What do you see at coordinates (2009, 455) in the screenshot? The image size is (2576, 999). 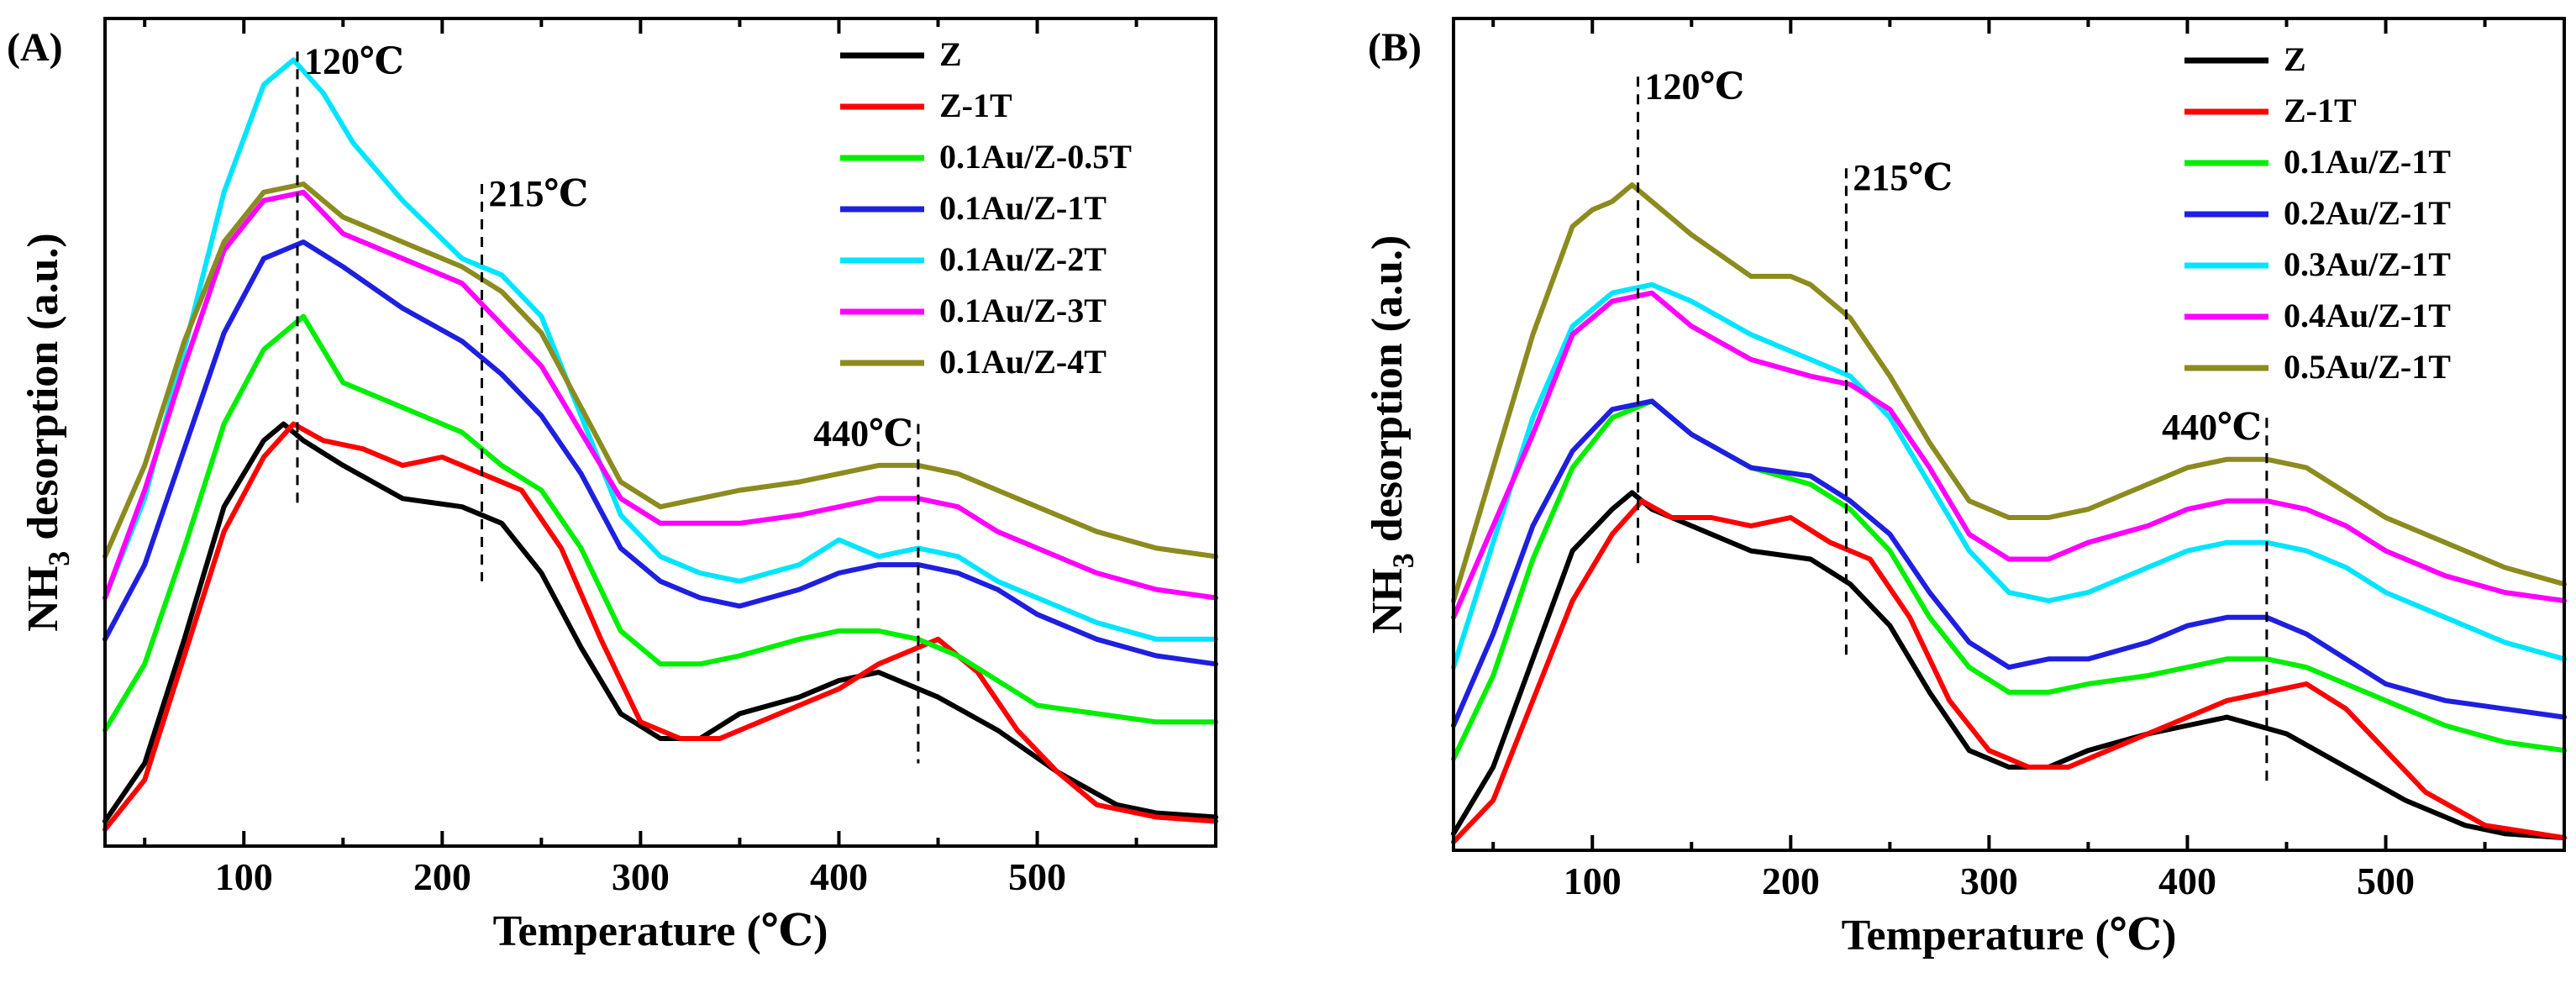 I see `series-line-0-4au-z-1t` at bounding box center [2009, 455].